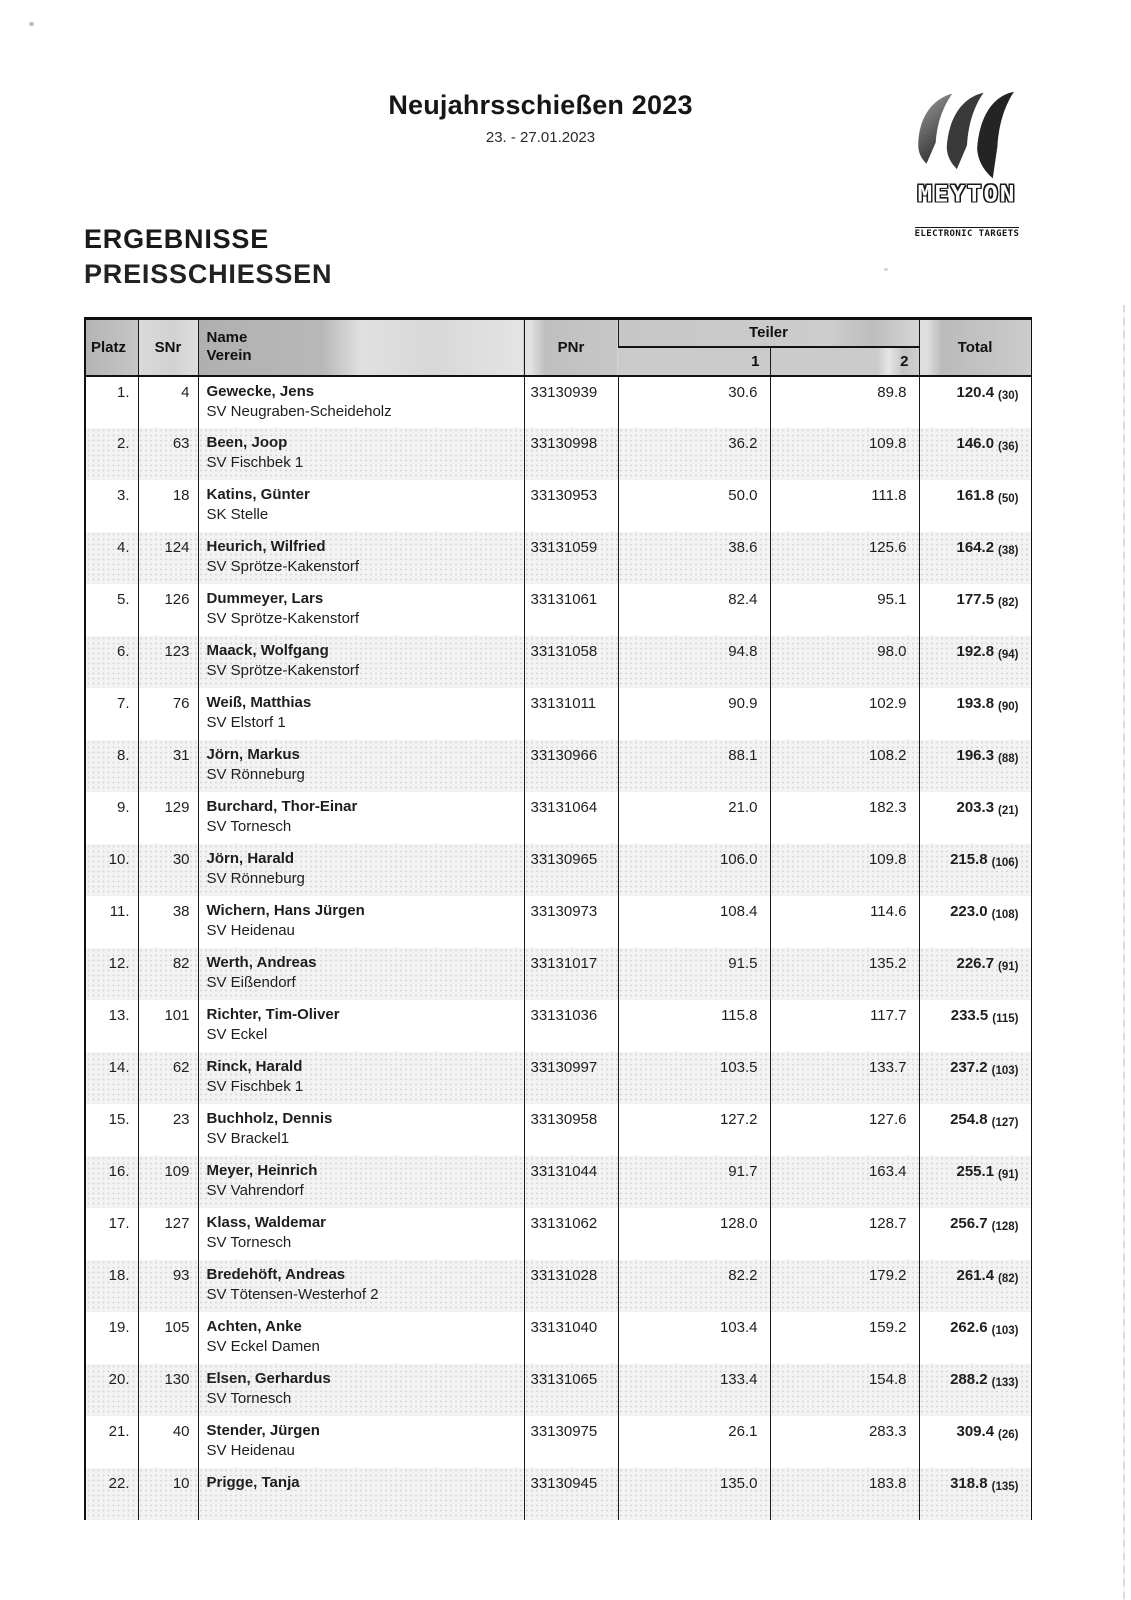 This screenshot has width=1131, height=1600. What do you see at coordinates (253, 1482) in the screenshot?
I see `shooter-name: Prigge, Tanja` at bounding box center [253, 1482].